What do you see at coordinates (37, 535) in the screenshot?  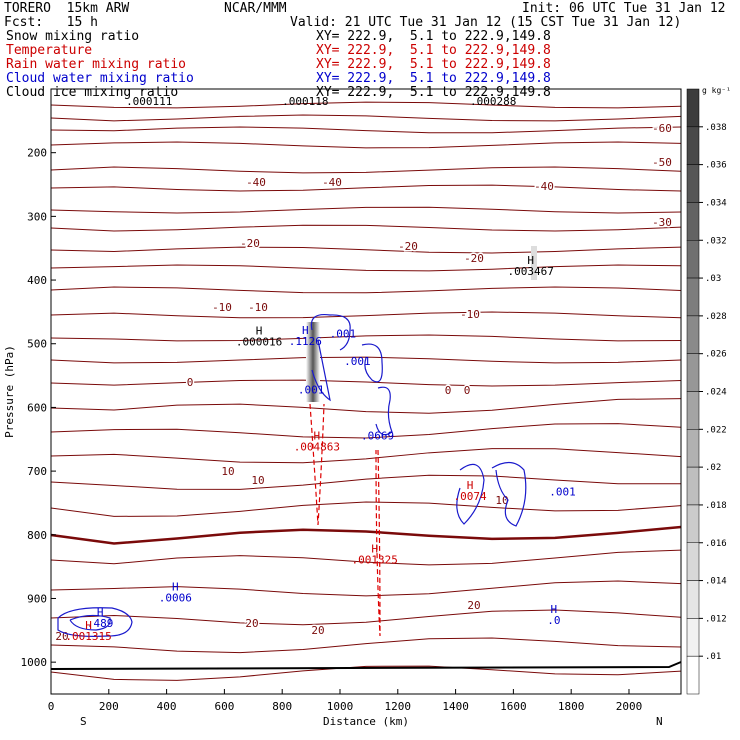 I see `y-tick-label: 800` at bounding box center [37, 535].